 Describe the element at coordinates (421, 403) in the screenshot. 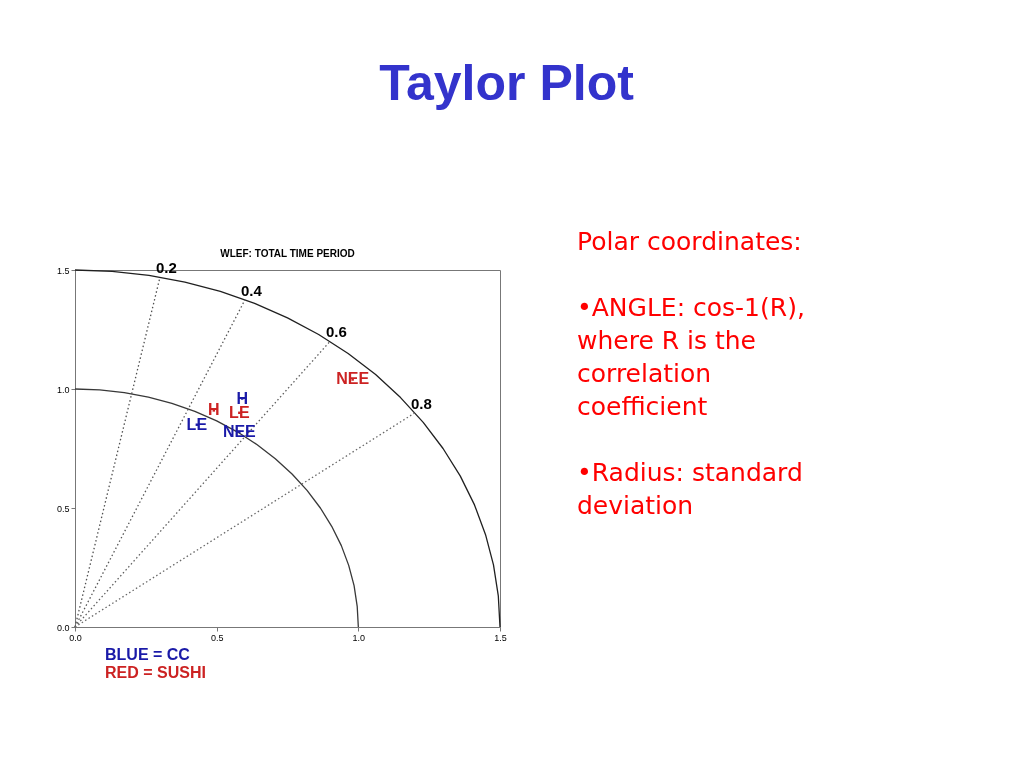

I see `annotation: 0.8` at that location.